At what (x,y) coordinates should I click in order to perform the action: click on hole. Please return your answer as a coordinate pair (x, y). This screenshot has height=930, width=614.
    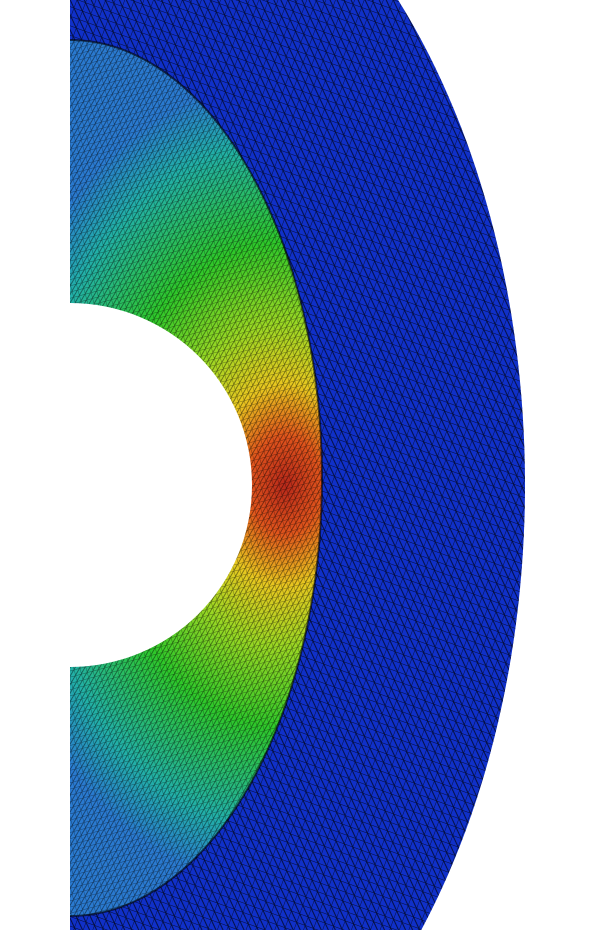
    Looking at the image, I should click on (161, 485).